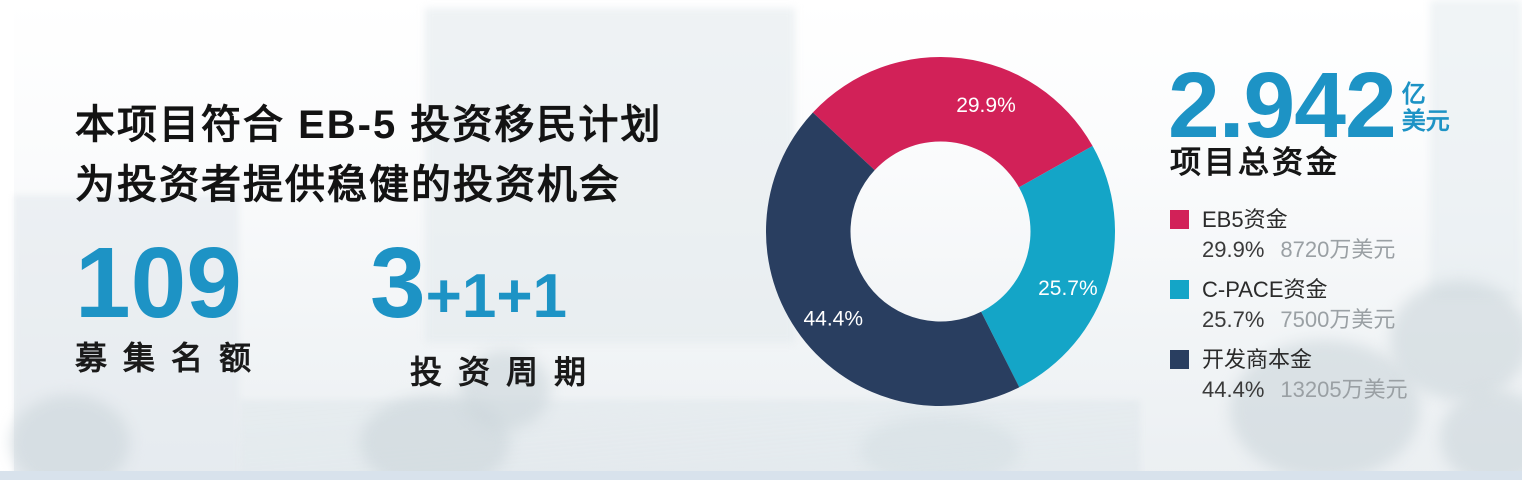 The image size is (1522, 480). I want to click on headline-line2: 为投资者提供稳健的投资机会, so click(348, 185).